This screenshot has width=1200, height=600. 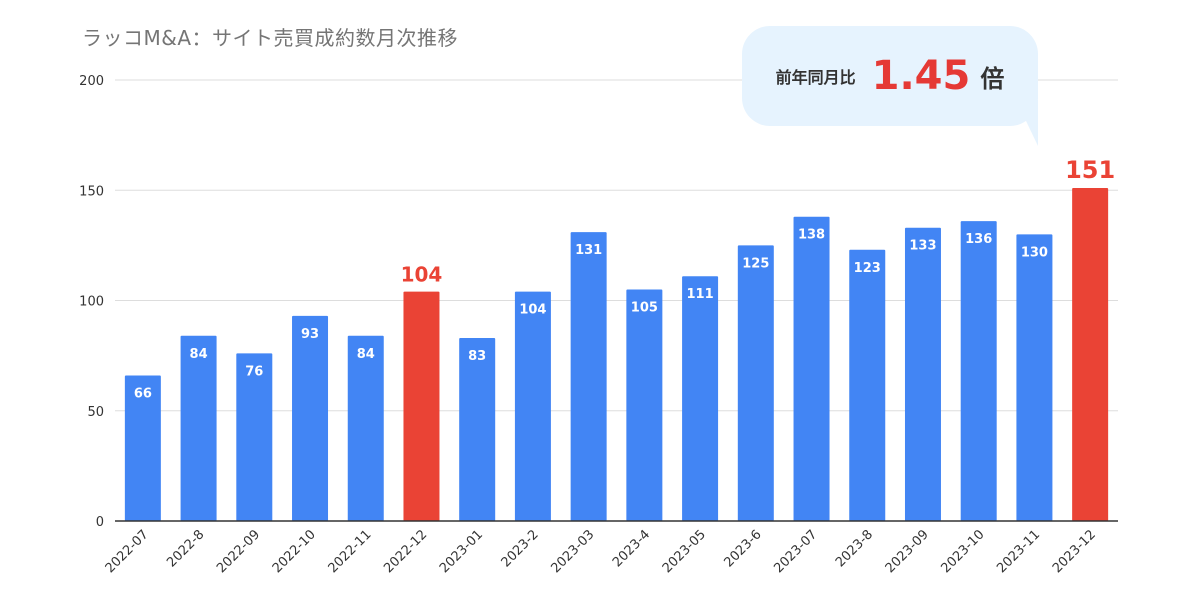 I want to click on x-tick-label: 2022-09, so click(x=238, y=551).